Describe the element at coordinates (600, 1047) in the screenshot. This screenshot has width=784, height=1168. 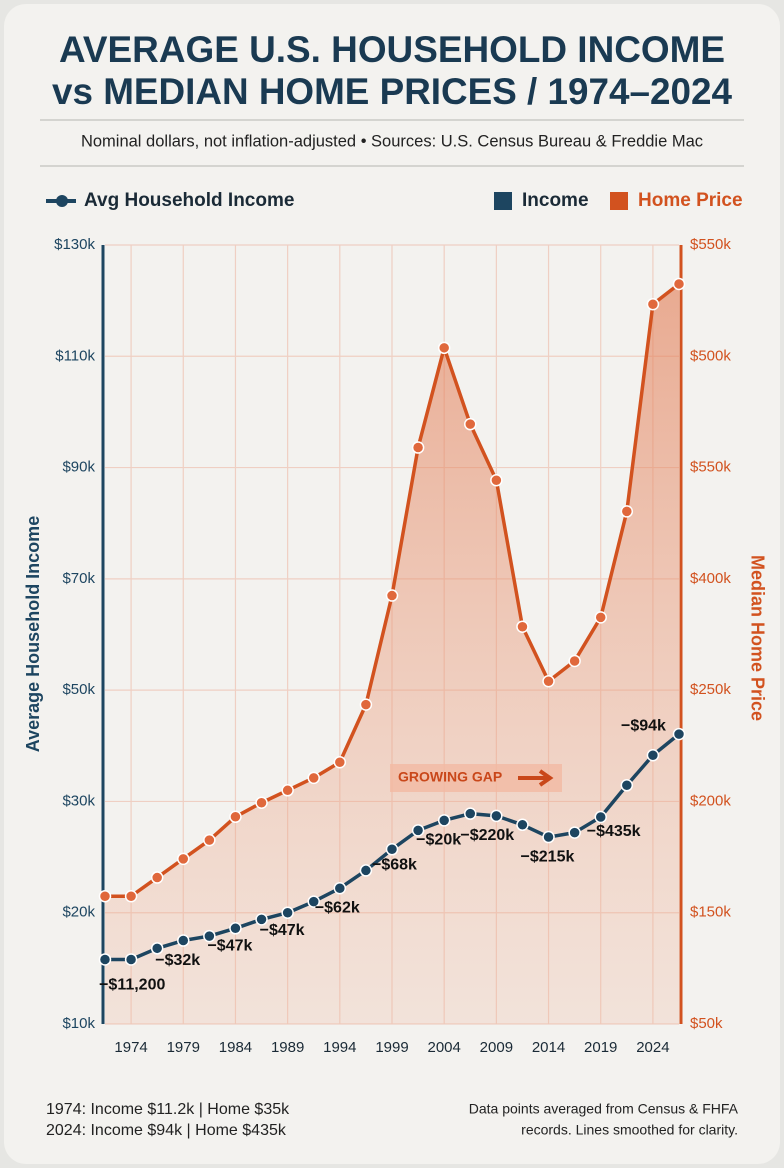
I see `x-tick-label: 2019` at that location.